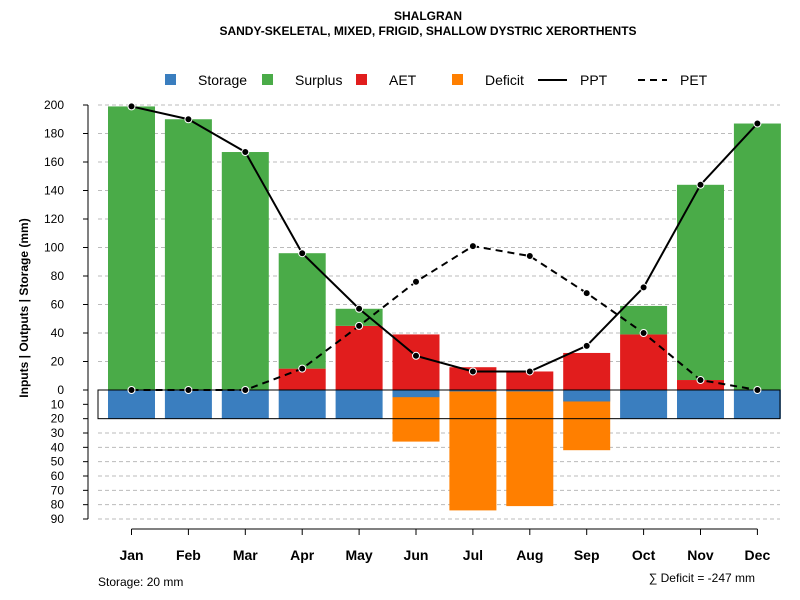 The image size is (800, 600). What do you see at coordinates (416, 394) in the screenshot?
I see `storage-bar-jun` at bounding box center [416, 394].